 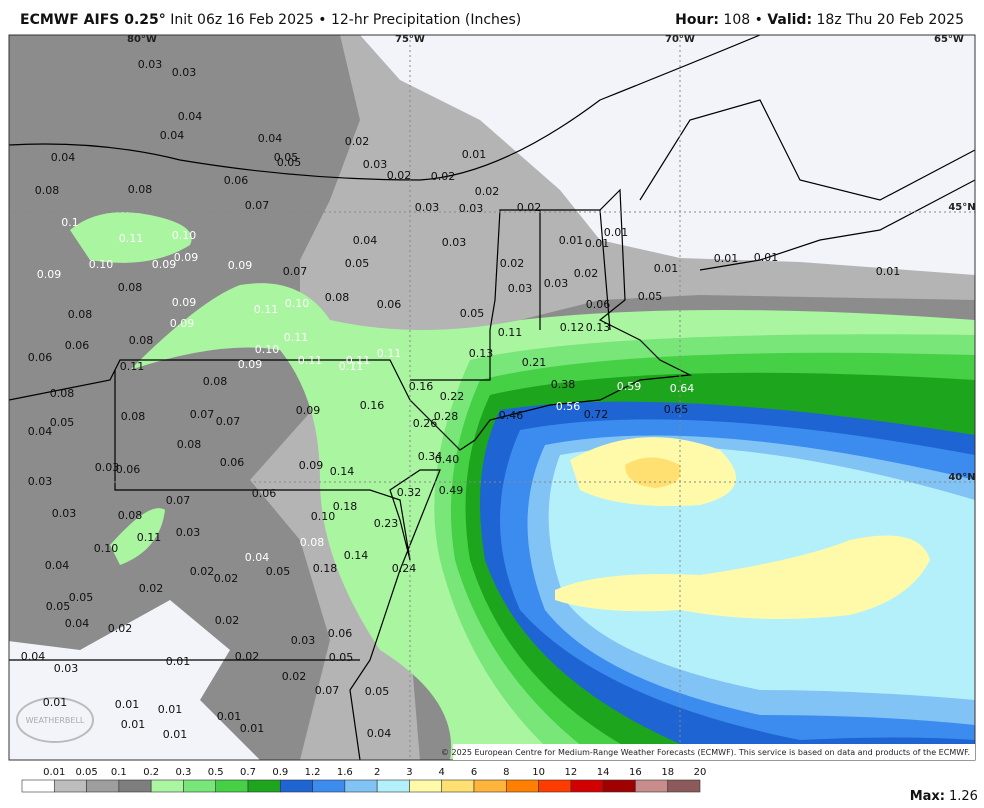 I want to click on colorbar-label: 0.7, so click(x=248, y=772).